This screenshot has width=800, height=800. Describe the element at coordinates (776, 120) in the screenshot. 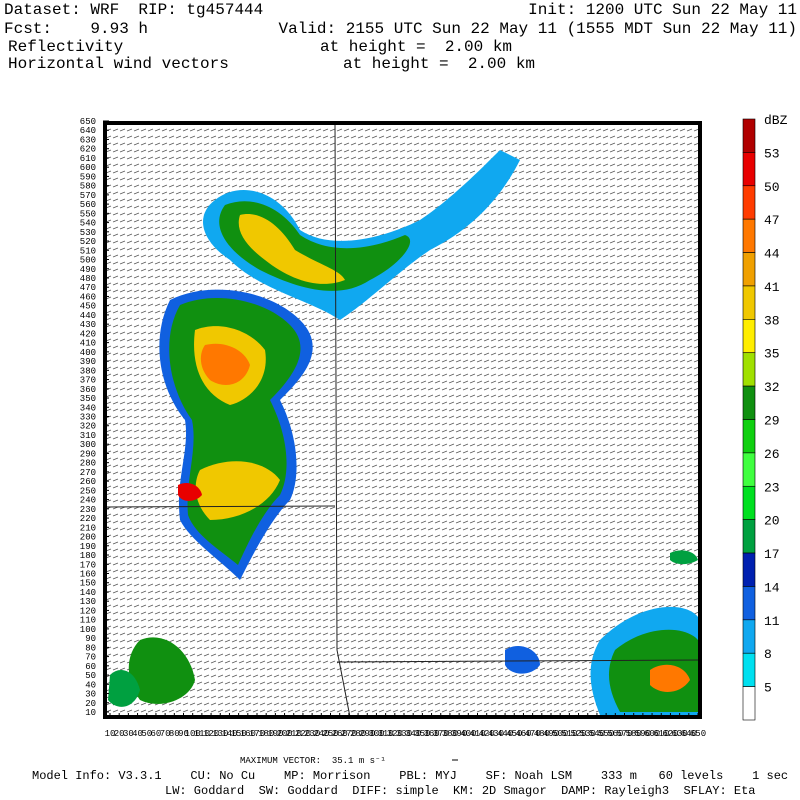

I see `colorbar-unit: dBZ` at that location.